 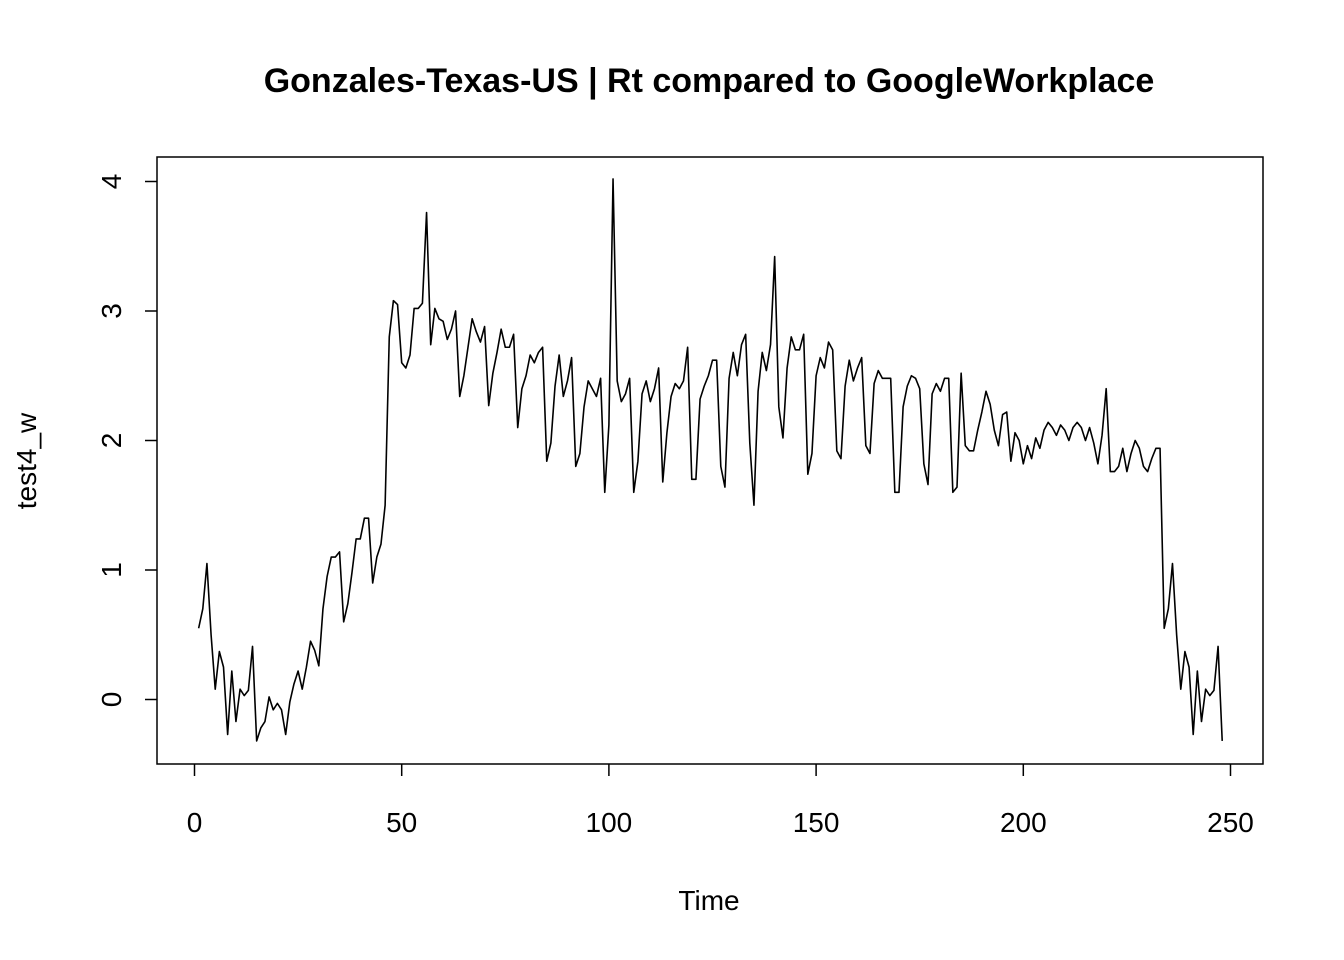 What do you see at coordinates (816, 822) in the screenshot?
I see `x-tick-label-3: 150` at bounding box center [816, 822].